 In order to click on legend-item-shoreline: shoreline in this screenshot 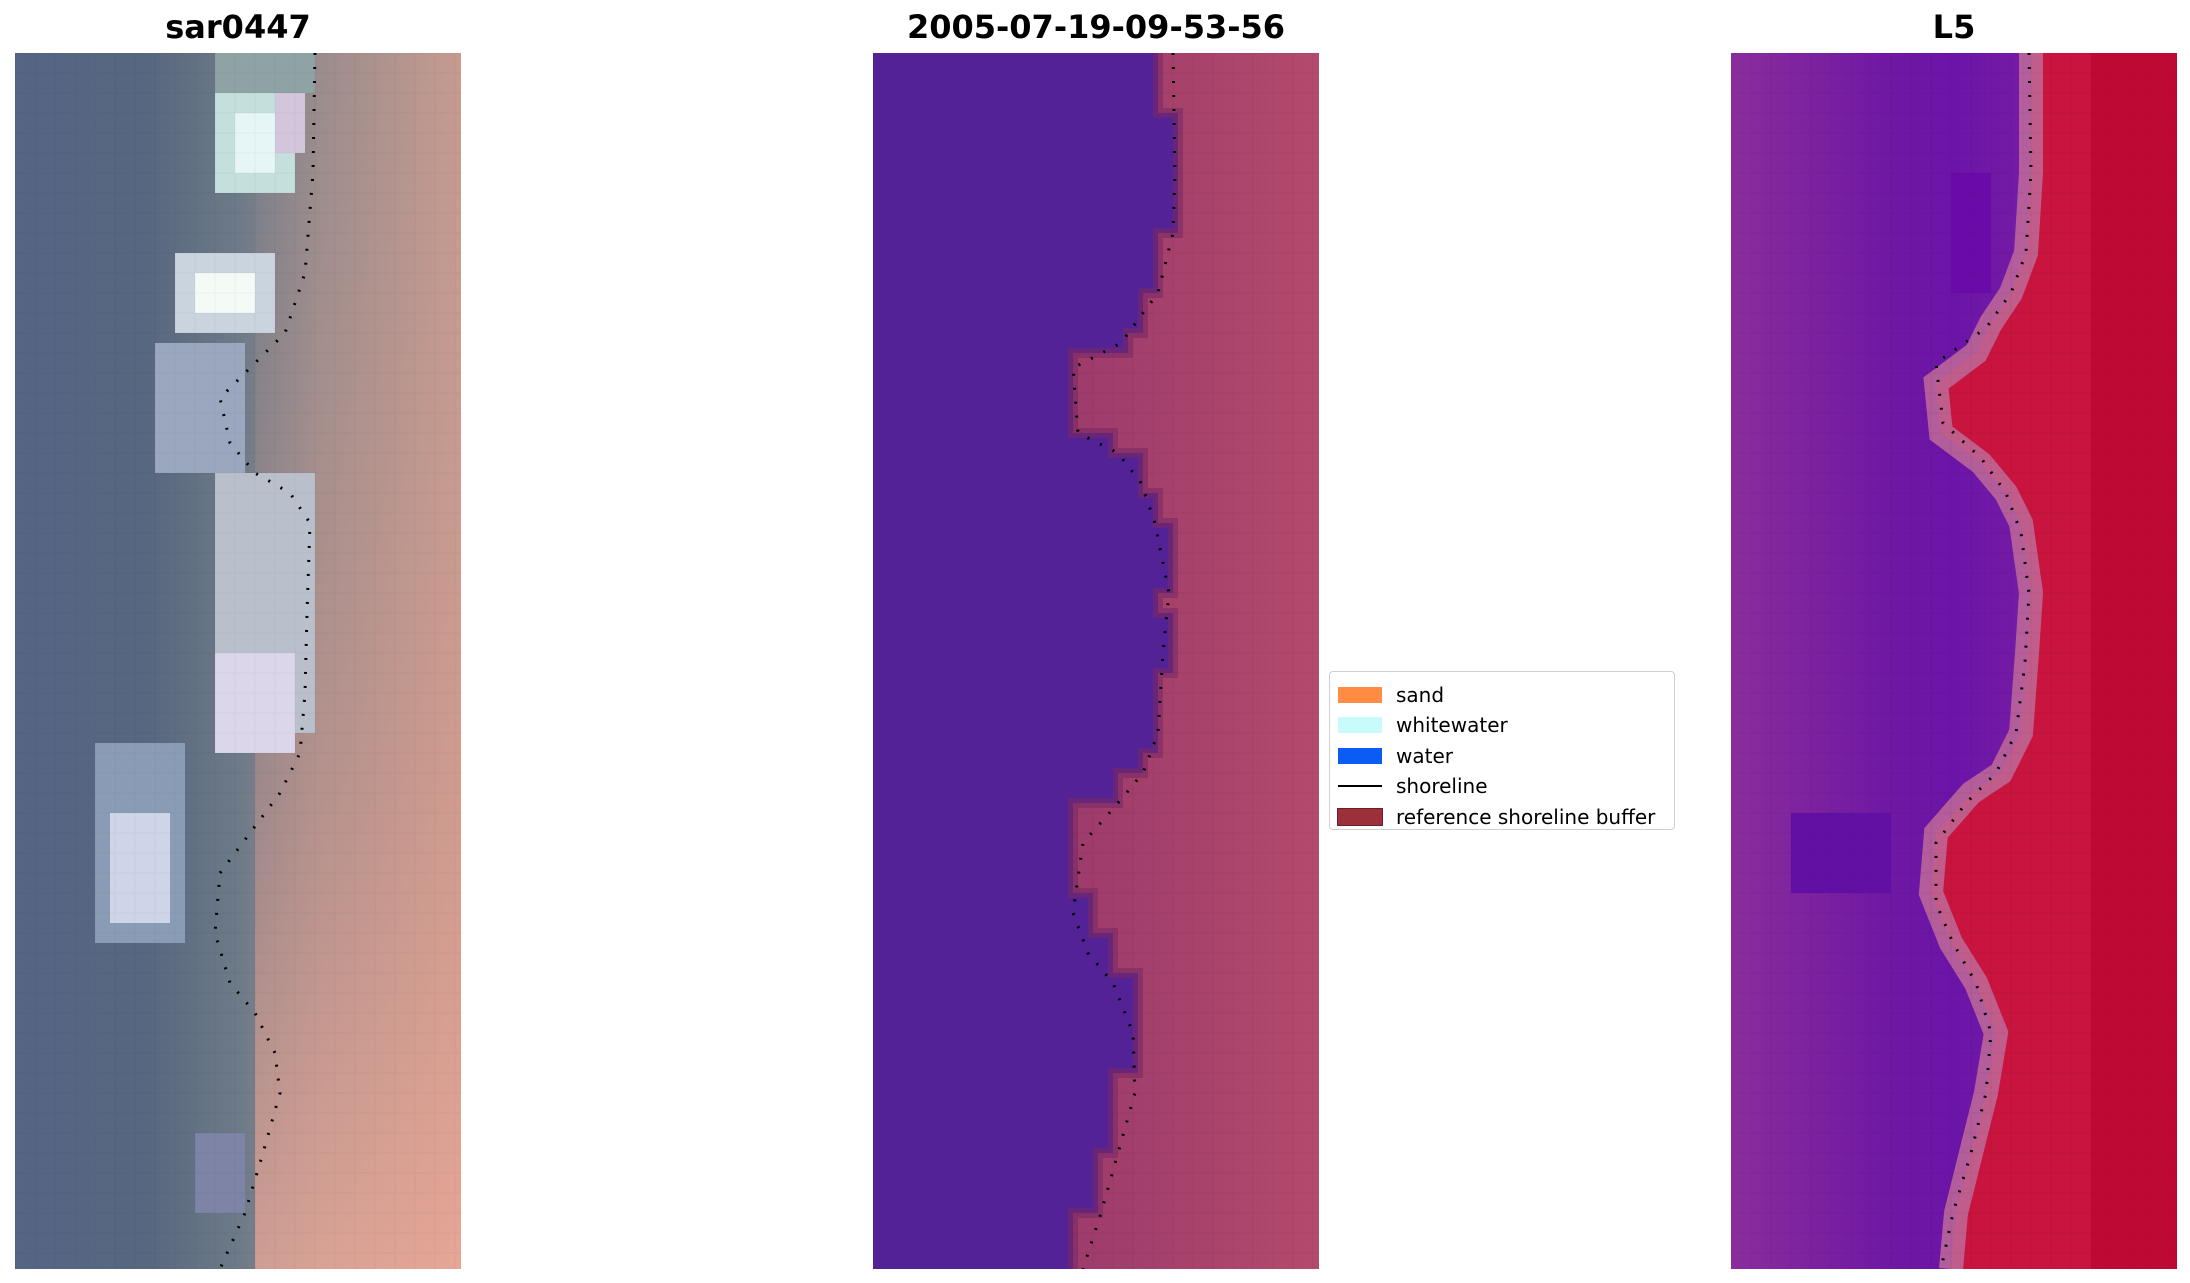, I will do `click(1502, 785)`.